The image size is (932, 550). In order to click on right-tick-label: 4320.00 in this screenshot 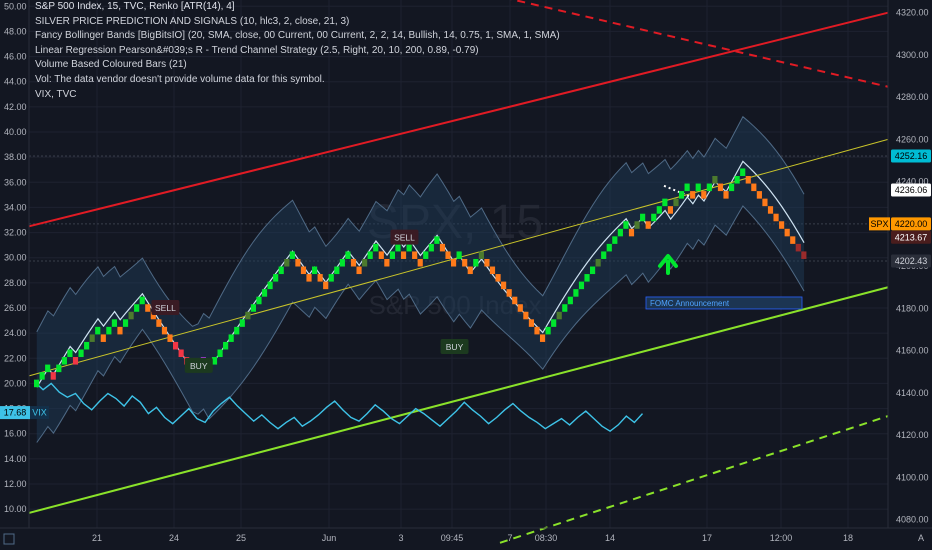, I will do `click(912, 13)`.